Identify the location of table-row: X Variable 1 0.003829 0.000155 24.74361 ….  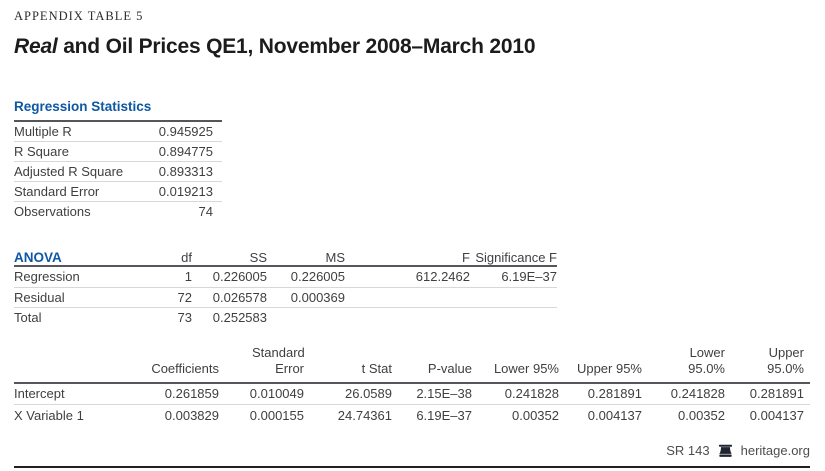
(412, 415).